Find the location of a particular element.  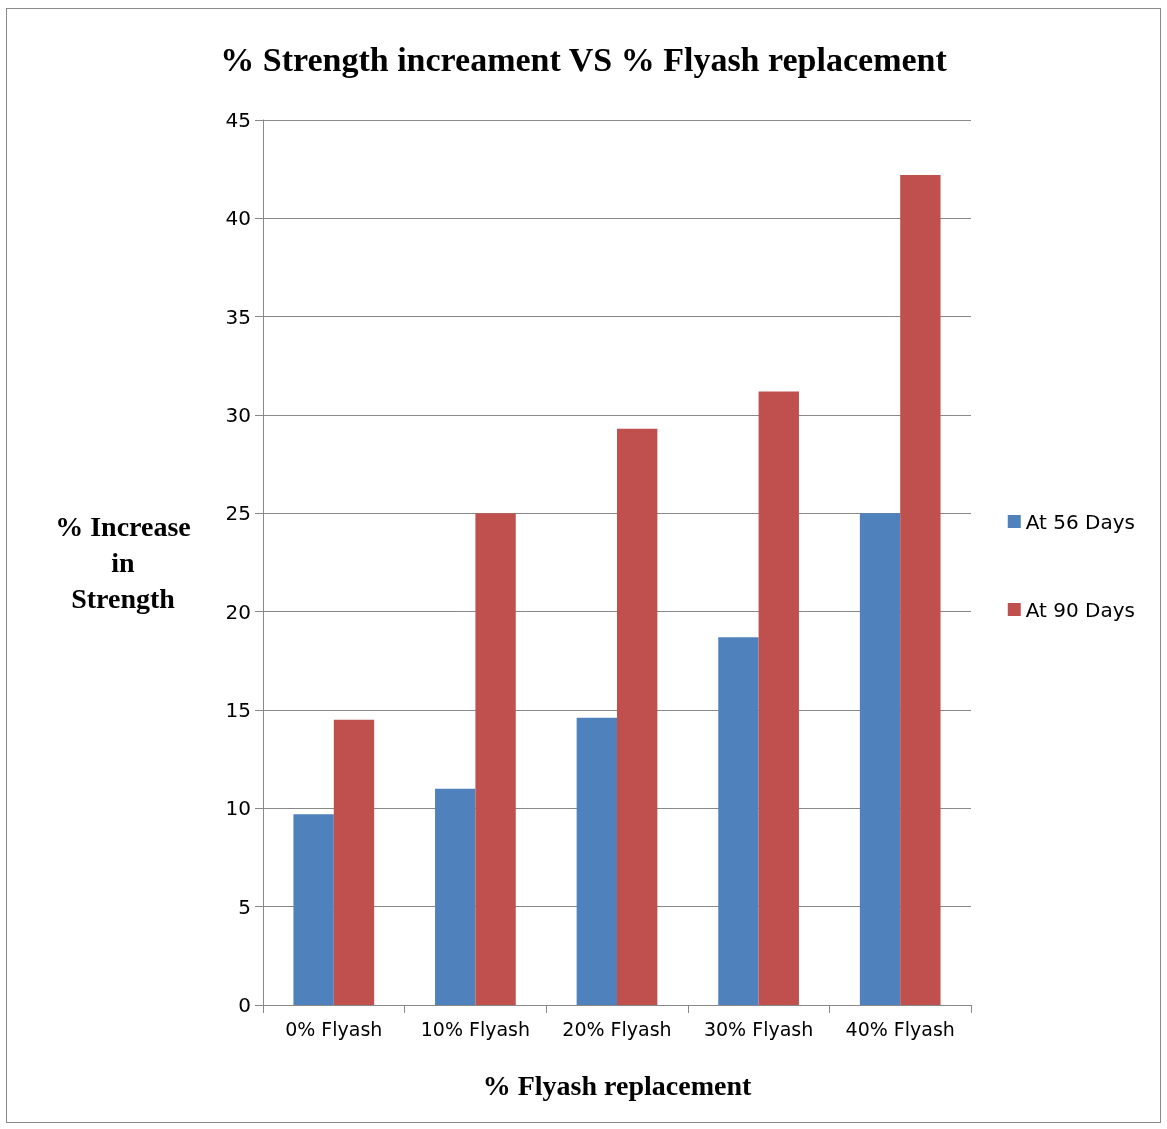

y-tick-label: 0 is located at coordinates (244, 1005).